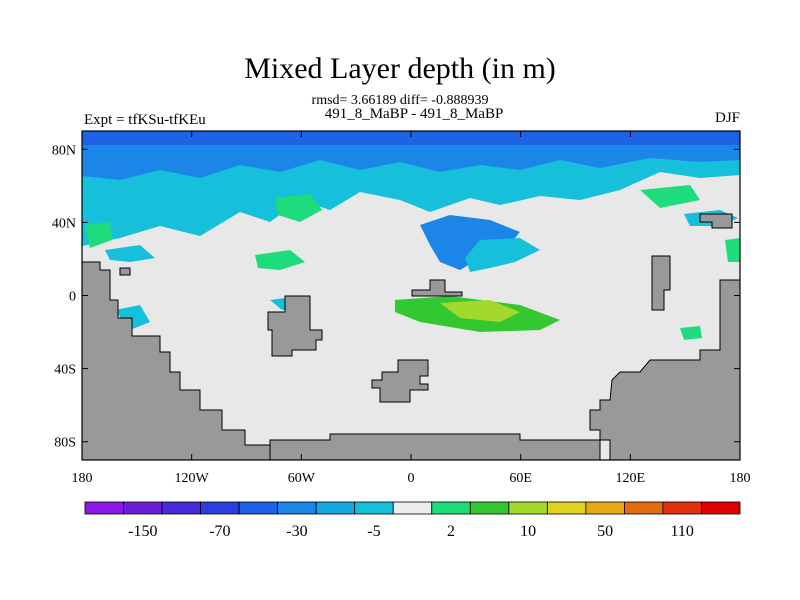 Image resolution: width=800 pixels, height=600 pixels. I want to click on colorbar-label: -150, so click(142, 531).